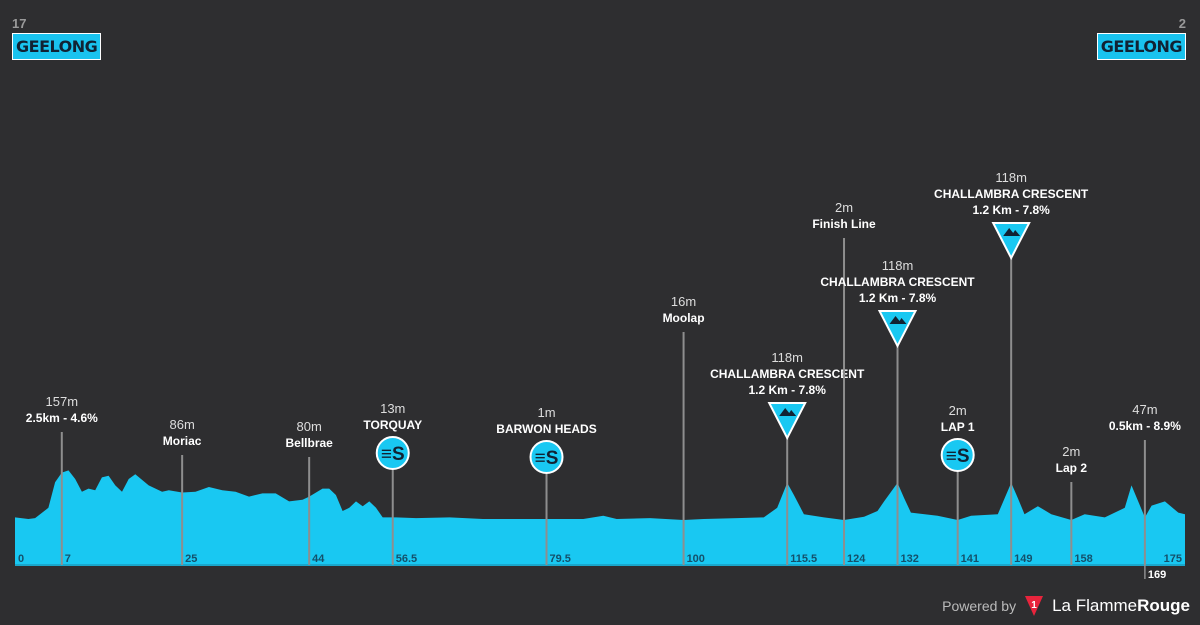 Image resolution: width=1200 pixels, height=625 pixels. I want to click on finish-city-label: GEELONG, so click(1141, 46).